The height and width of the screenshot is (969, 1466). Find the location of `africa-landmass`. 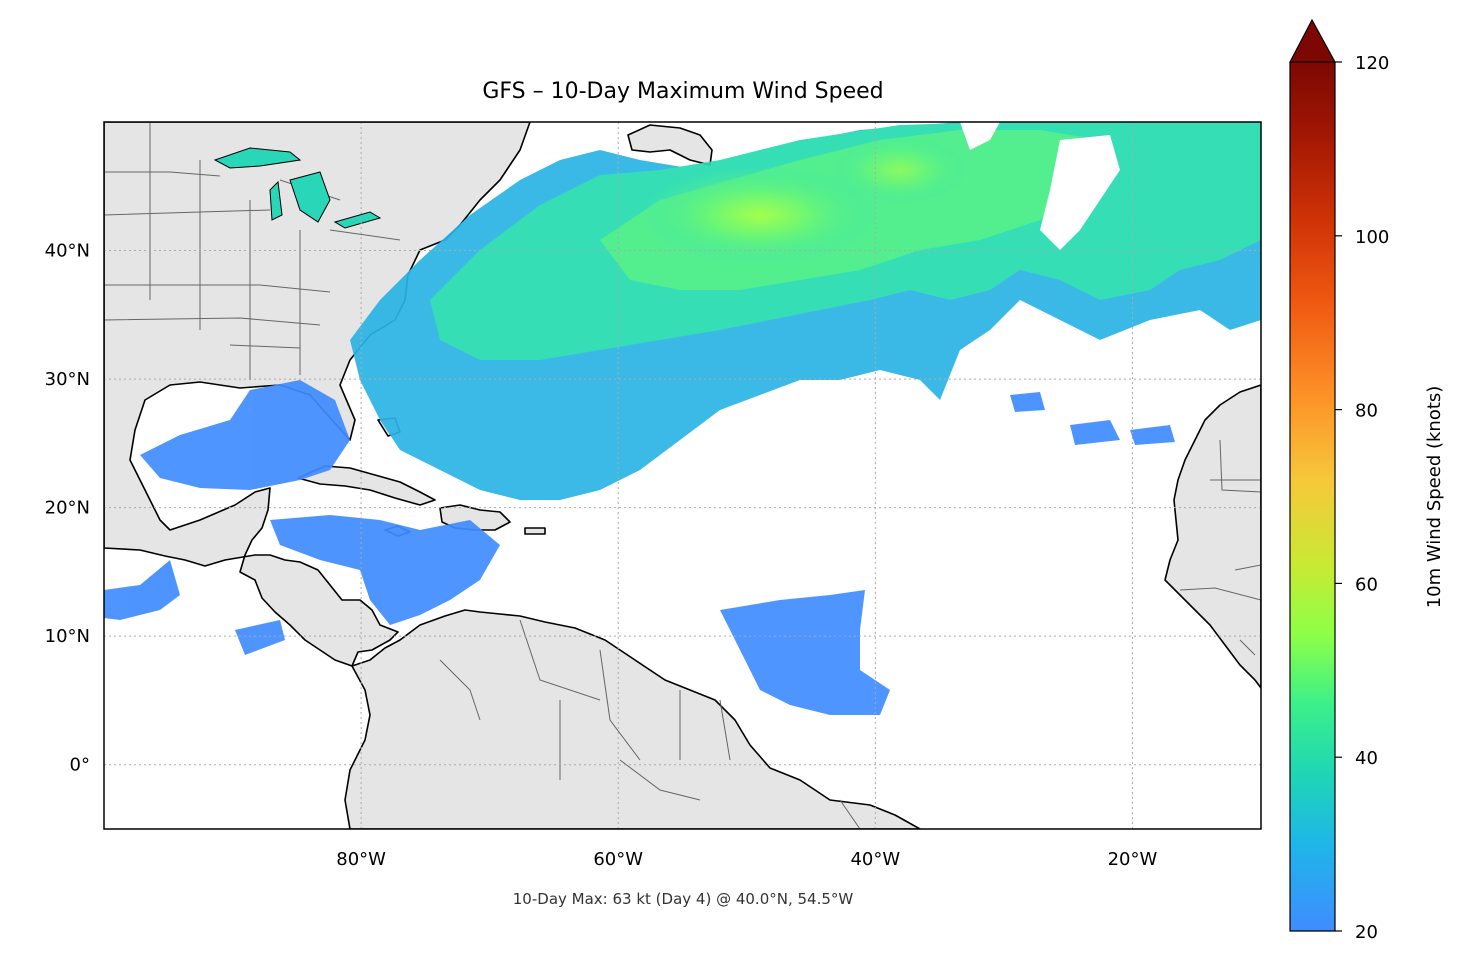

africa-landmass is located at coordinates (1212, 536).